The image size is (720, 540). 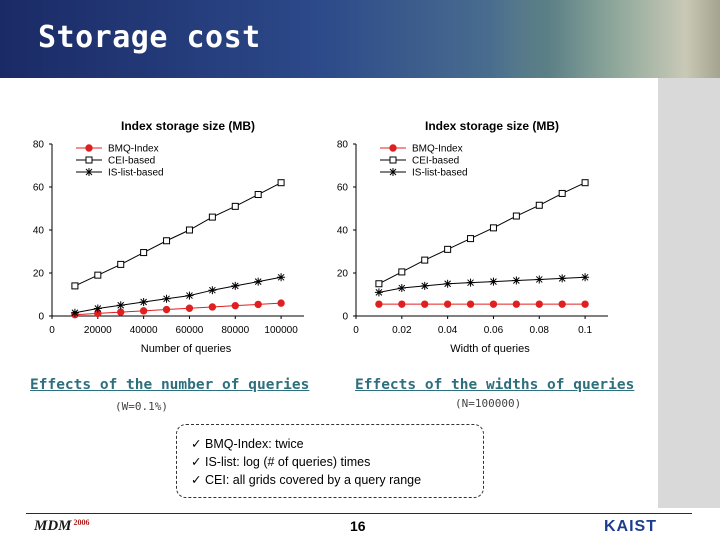 I want to click on note-item: ✓ BMQ-Index: twice, so click(x=247, y=444).